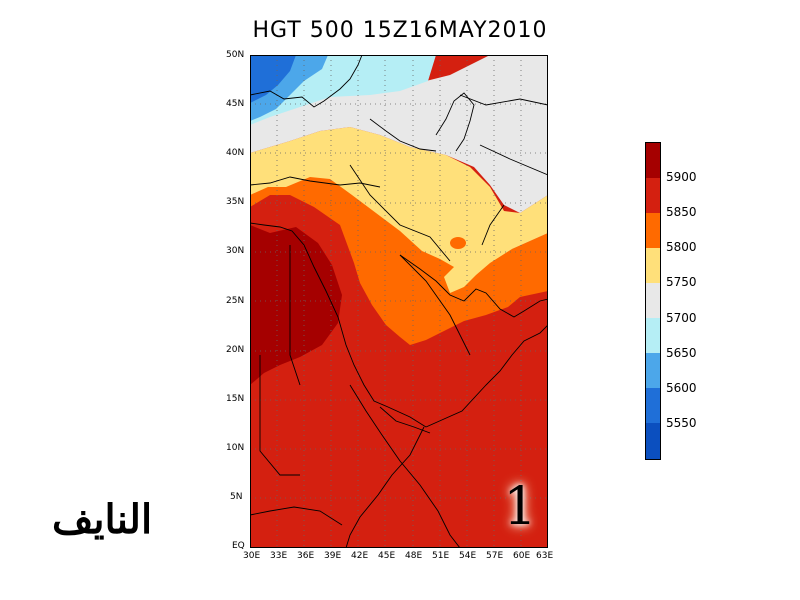  I want to click on author-watermark: النايف, so click(102, 519).